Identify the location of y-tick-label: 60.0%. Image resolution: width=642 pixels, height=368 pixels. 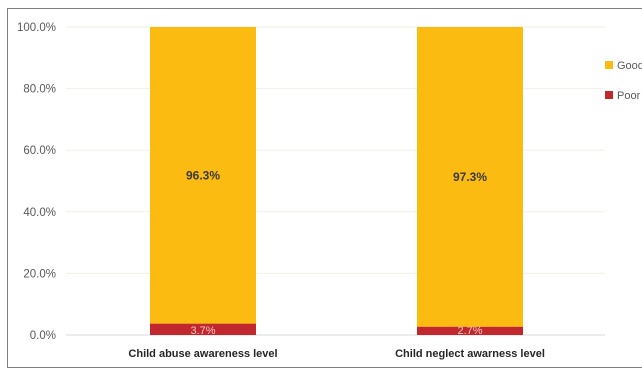
(39, 151).